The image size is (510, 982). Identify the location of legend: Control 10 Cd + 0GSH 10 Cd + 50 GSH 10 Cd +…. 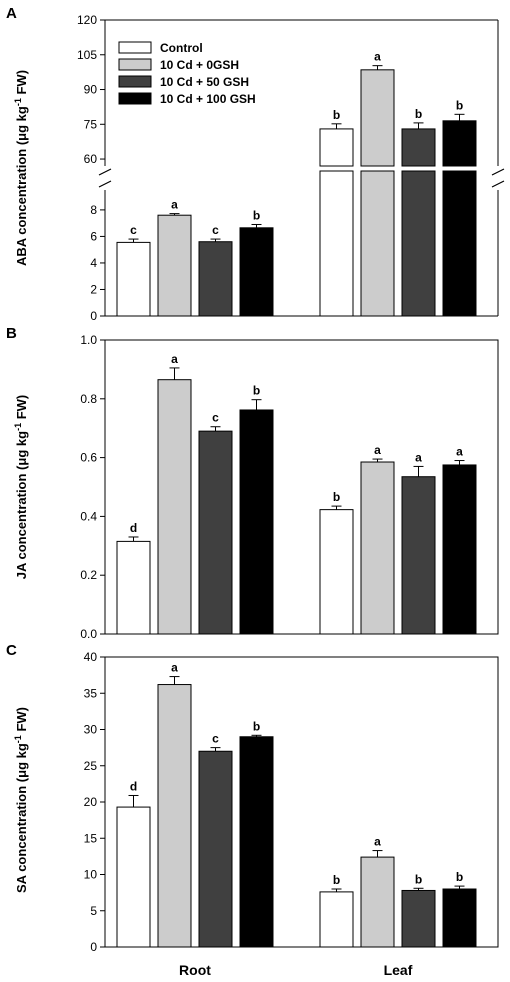
(187, 73).